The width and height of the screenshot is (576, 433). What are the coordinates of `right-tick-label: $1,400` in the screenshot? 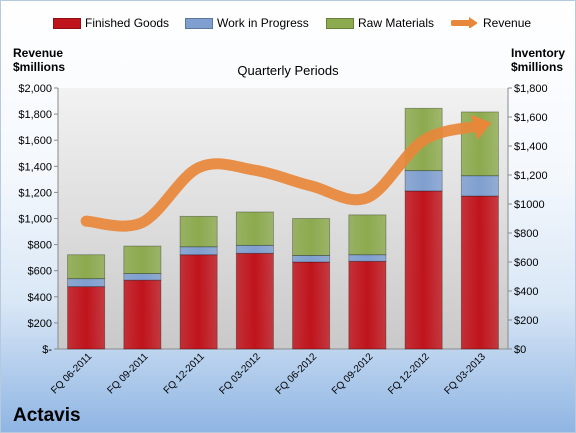 It's located at (531, 147).